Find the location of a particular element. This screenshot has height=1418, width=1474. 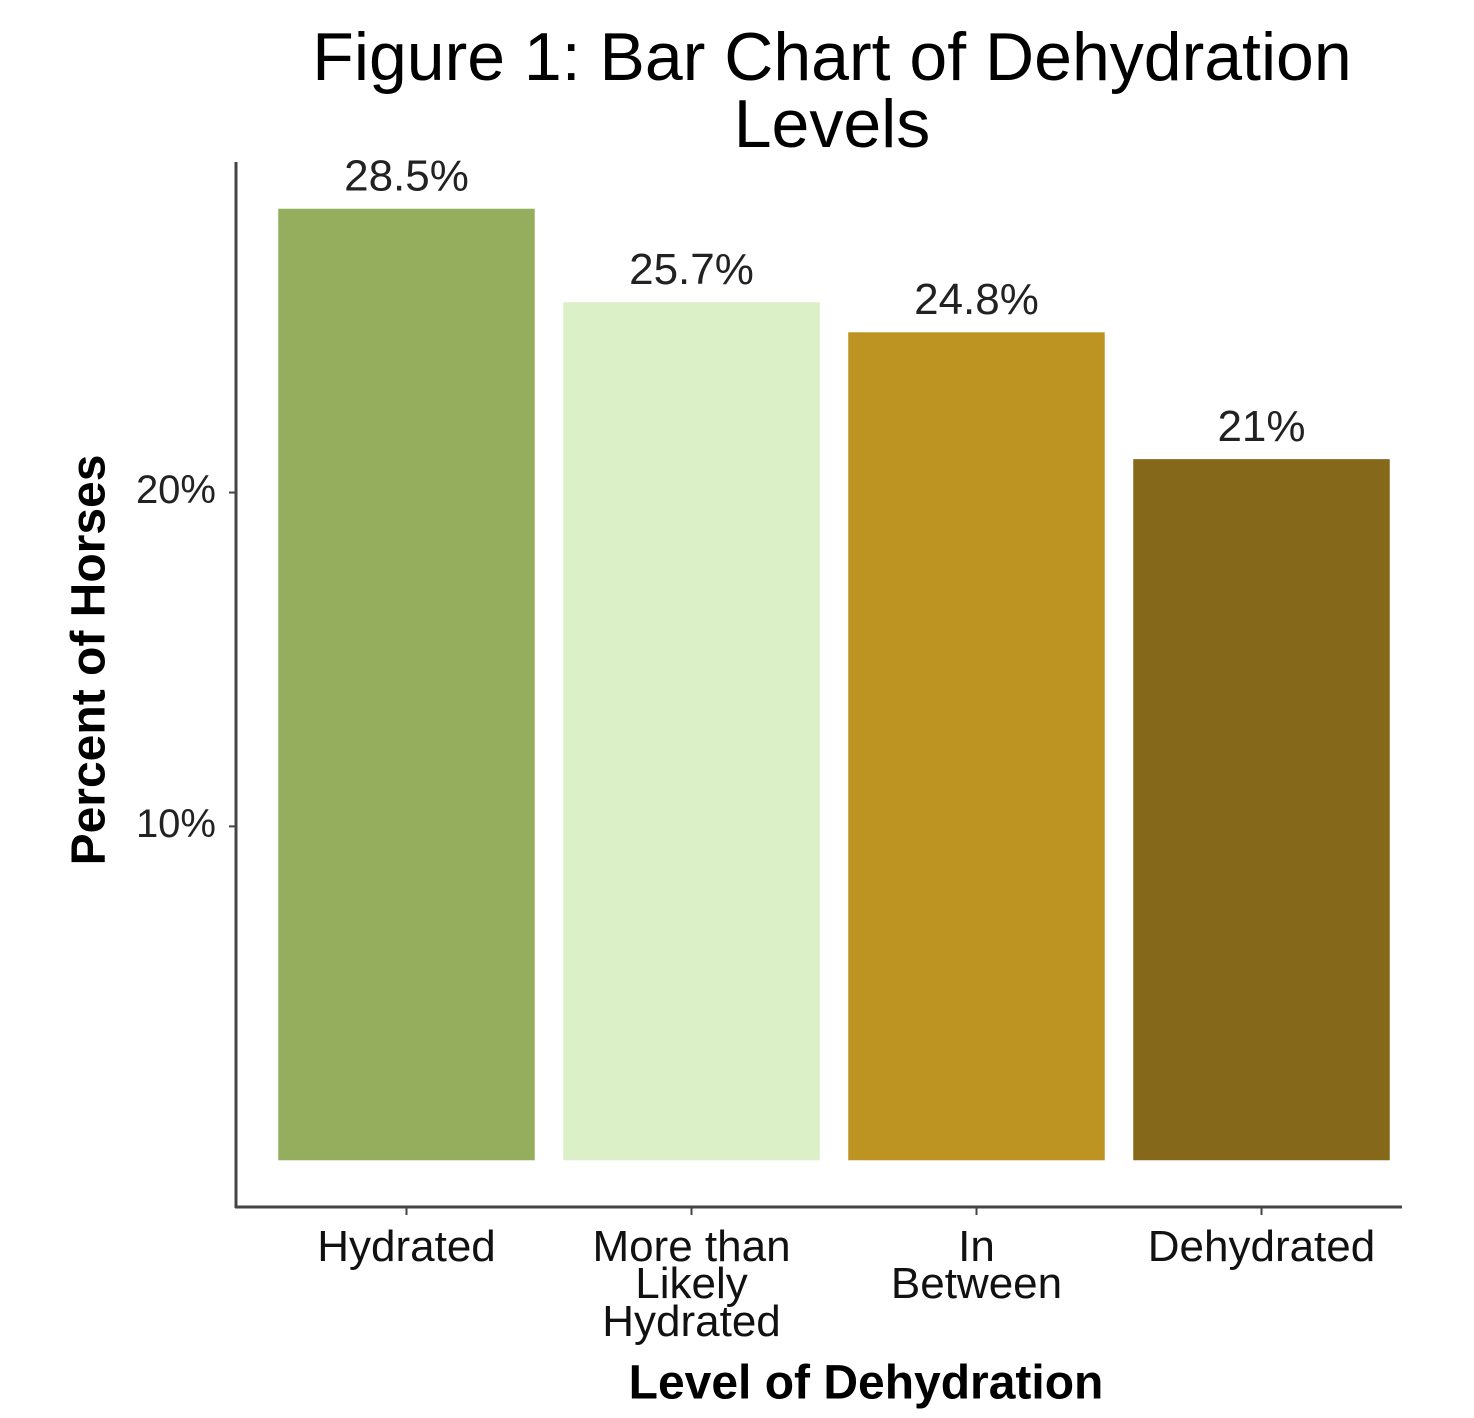

value-label: 28.5% is located at coordinates (406, 175).